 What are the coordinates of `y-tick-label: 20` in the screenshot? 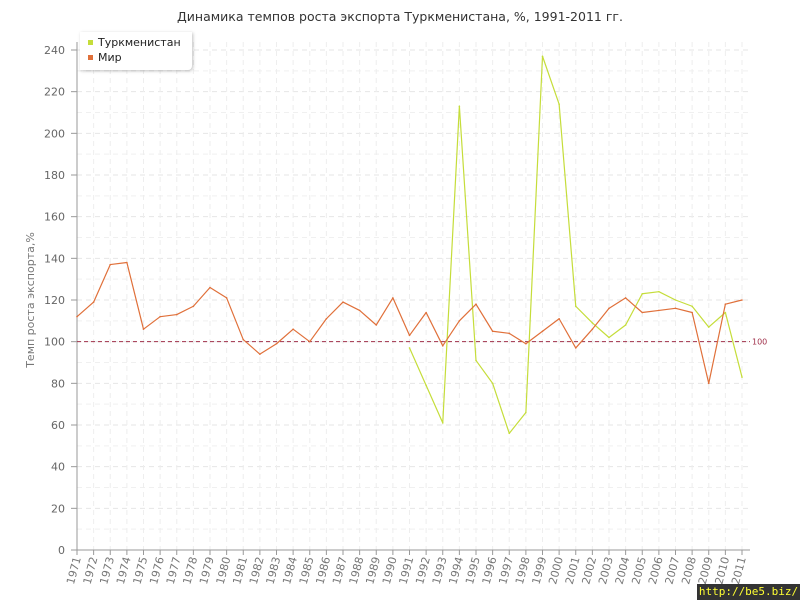 It's located at (58, 508).